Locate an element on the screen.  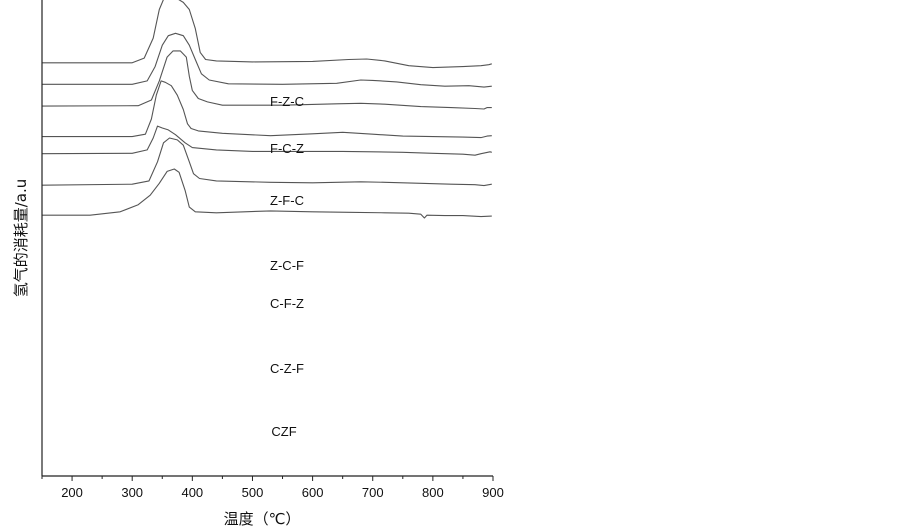
series-label-czf: CZF is located at coordinates (283, 431).